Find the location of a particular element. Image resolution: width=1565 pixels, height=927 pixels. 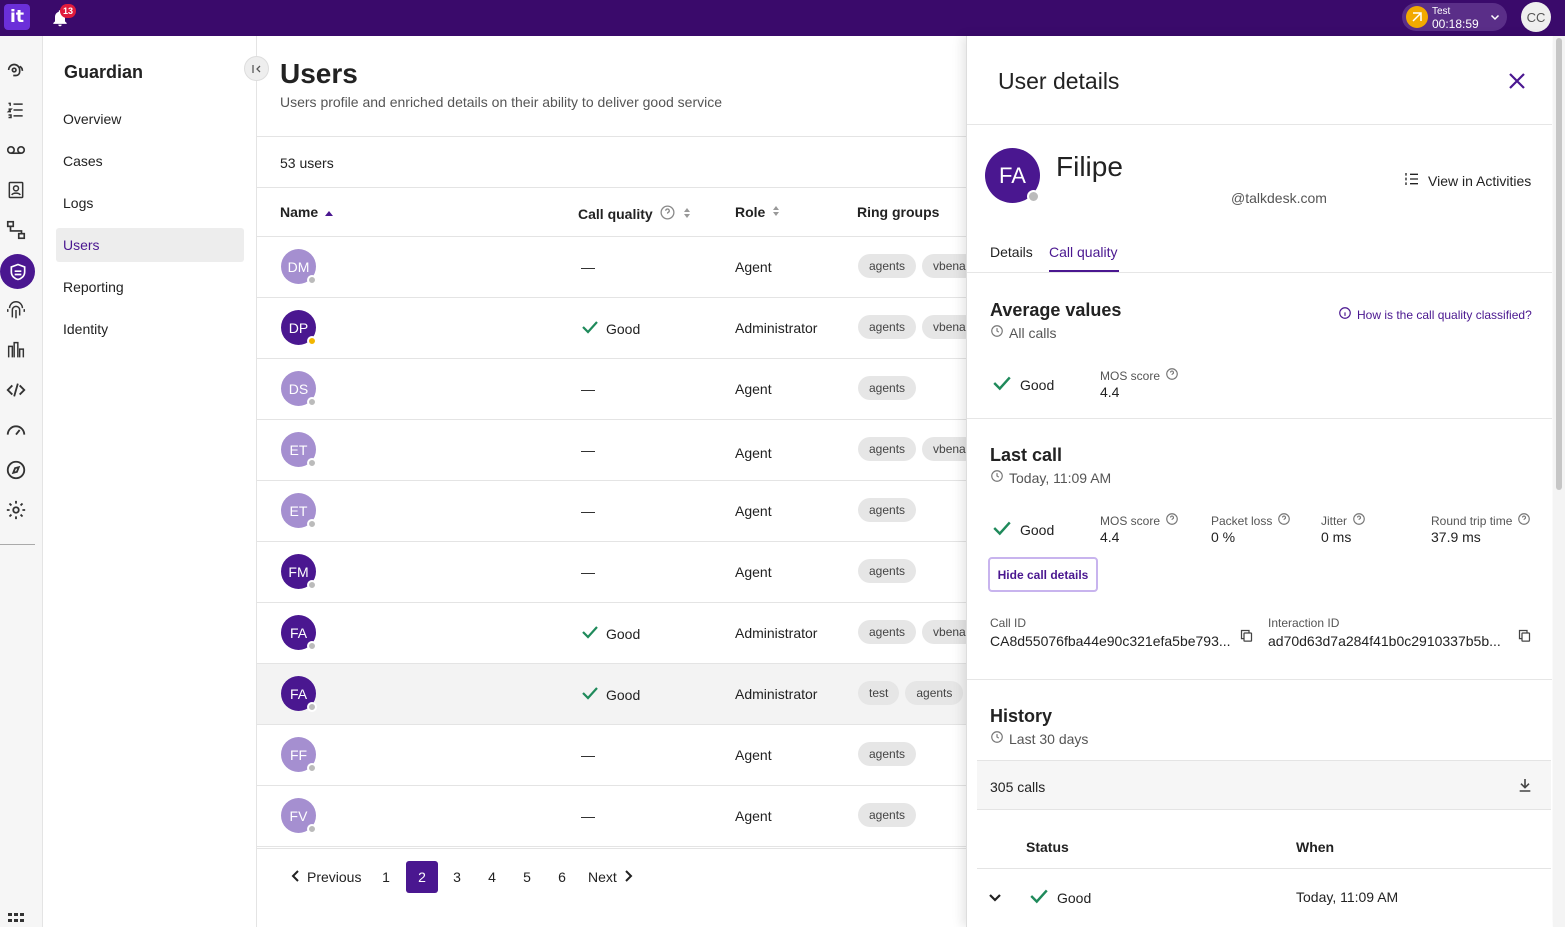

pagination: Previous 1 2 3 4 5 6 Next is located at coordinates (612, 875).